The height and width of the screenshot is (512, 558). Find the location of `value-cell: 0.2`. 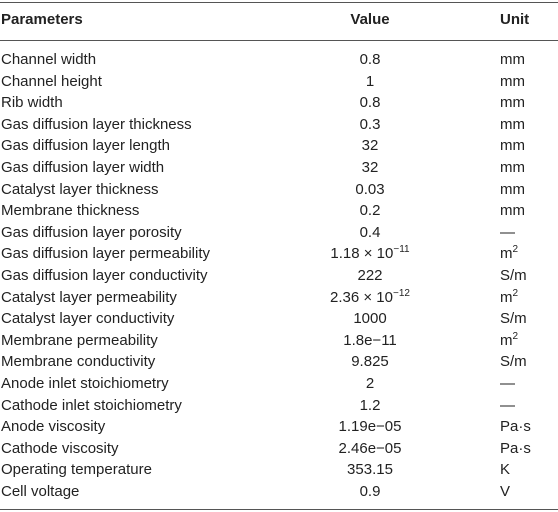

value-cell: 0.2 is located at coordinates (370, 211).